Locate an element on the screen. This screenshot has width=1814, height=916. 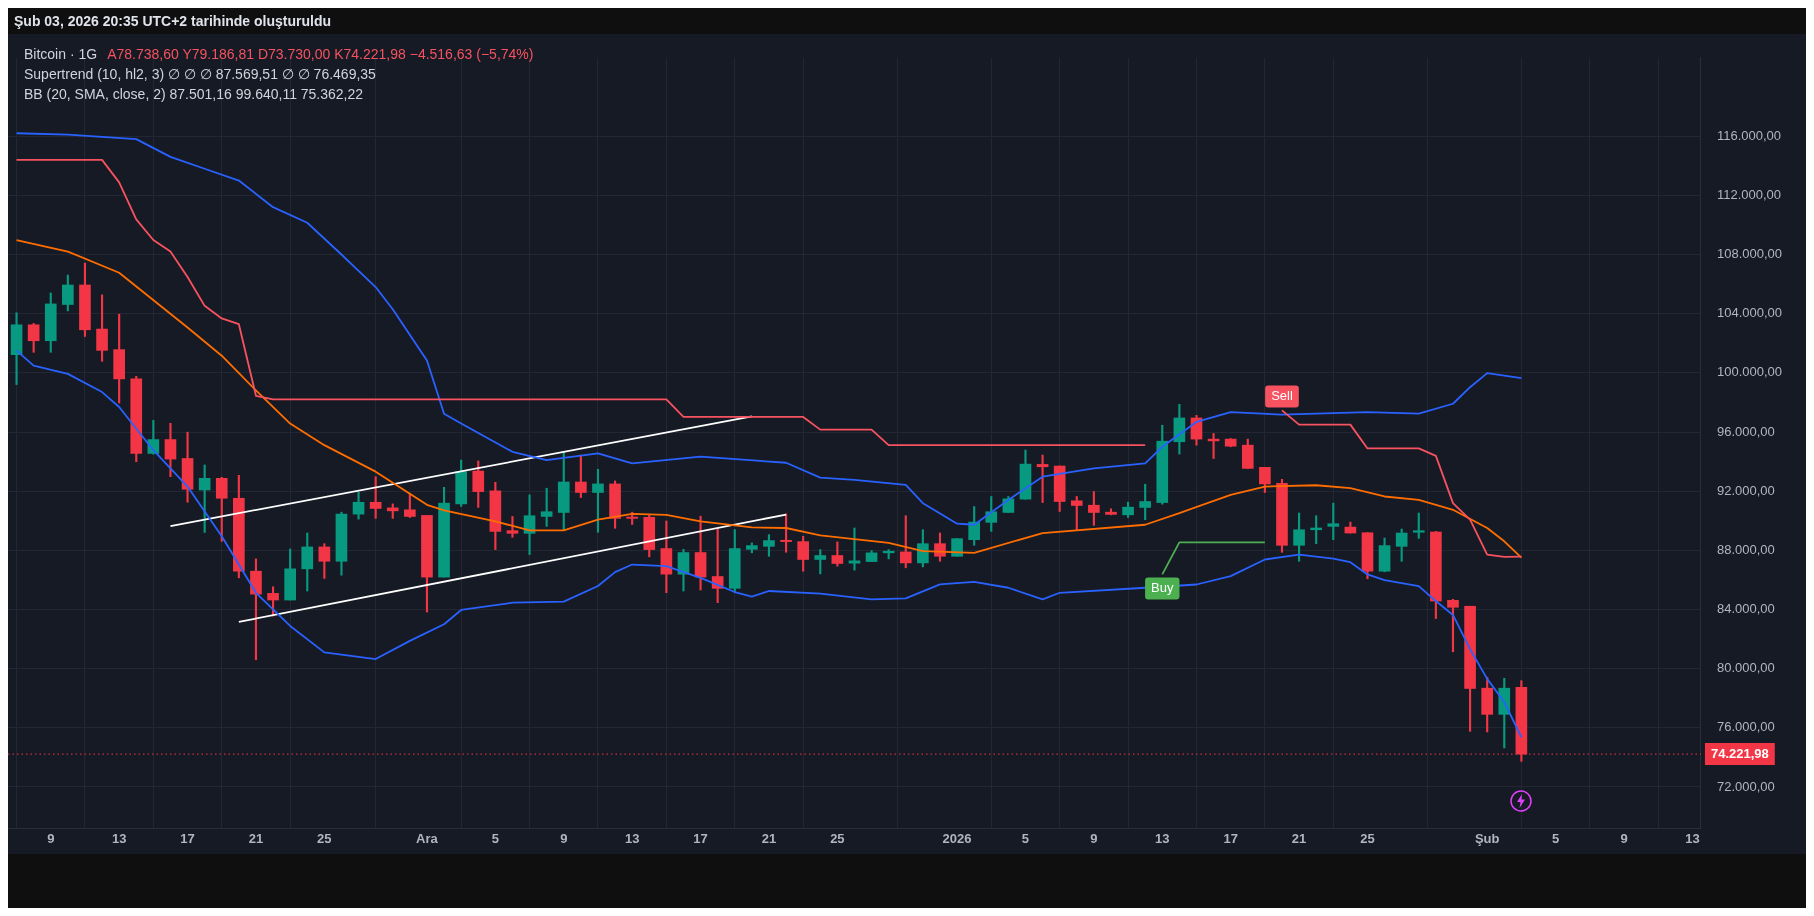
x-tick-label: Ara is located at coordinates (427, 838).